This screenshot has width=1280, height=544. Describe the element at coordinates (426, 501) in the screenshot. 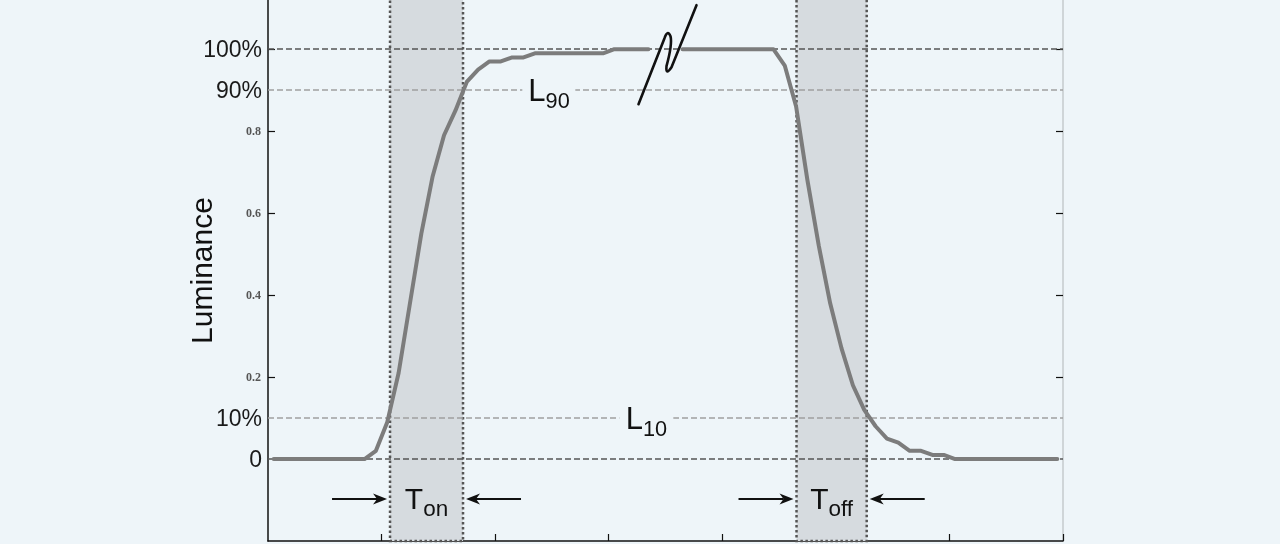

I see `annotation: T$_{on}$` at that location.